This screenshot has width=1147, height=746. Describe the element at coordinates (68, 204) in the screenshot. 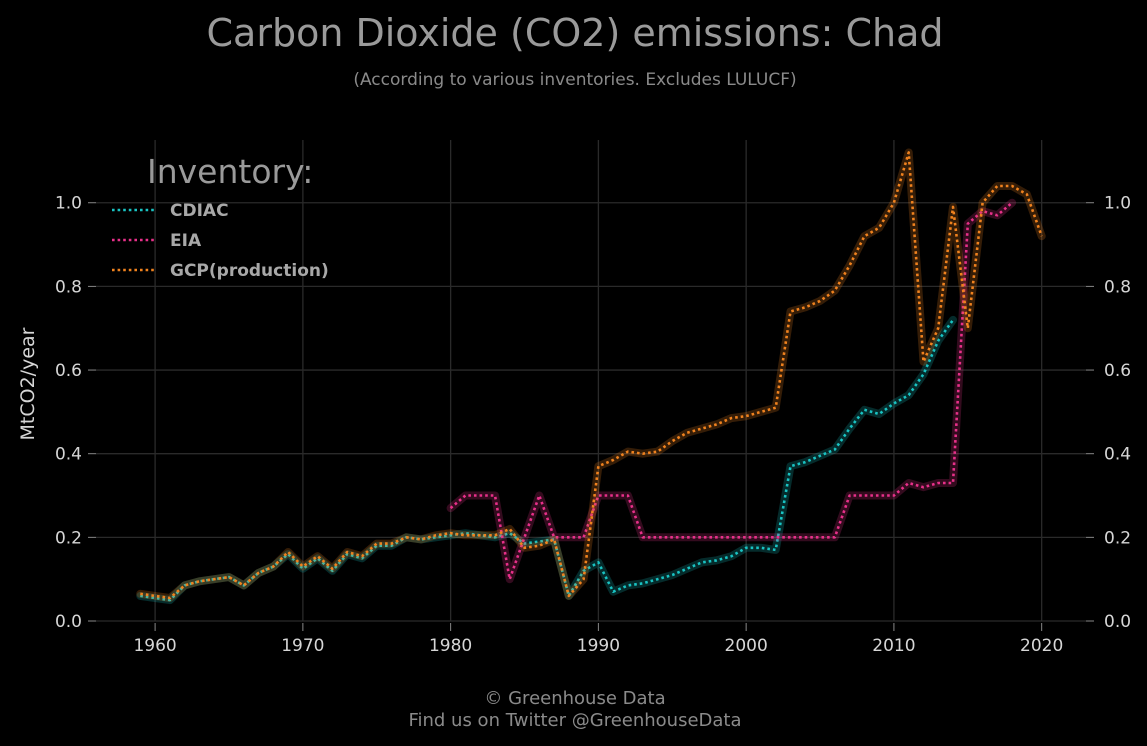

I see `y-tick-label-left: 1.0` at that location.